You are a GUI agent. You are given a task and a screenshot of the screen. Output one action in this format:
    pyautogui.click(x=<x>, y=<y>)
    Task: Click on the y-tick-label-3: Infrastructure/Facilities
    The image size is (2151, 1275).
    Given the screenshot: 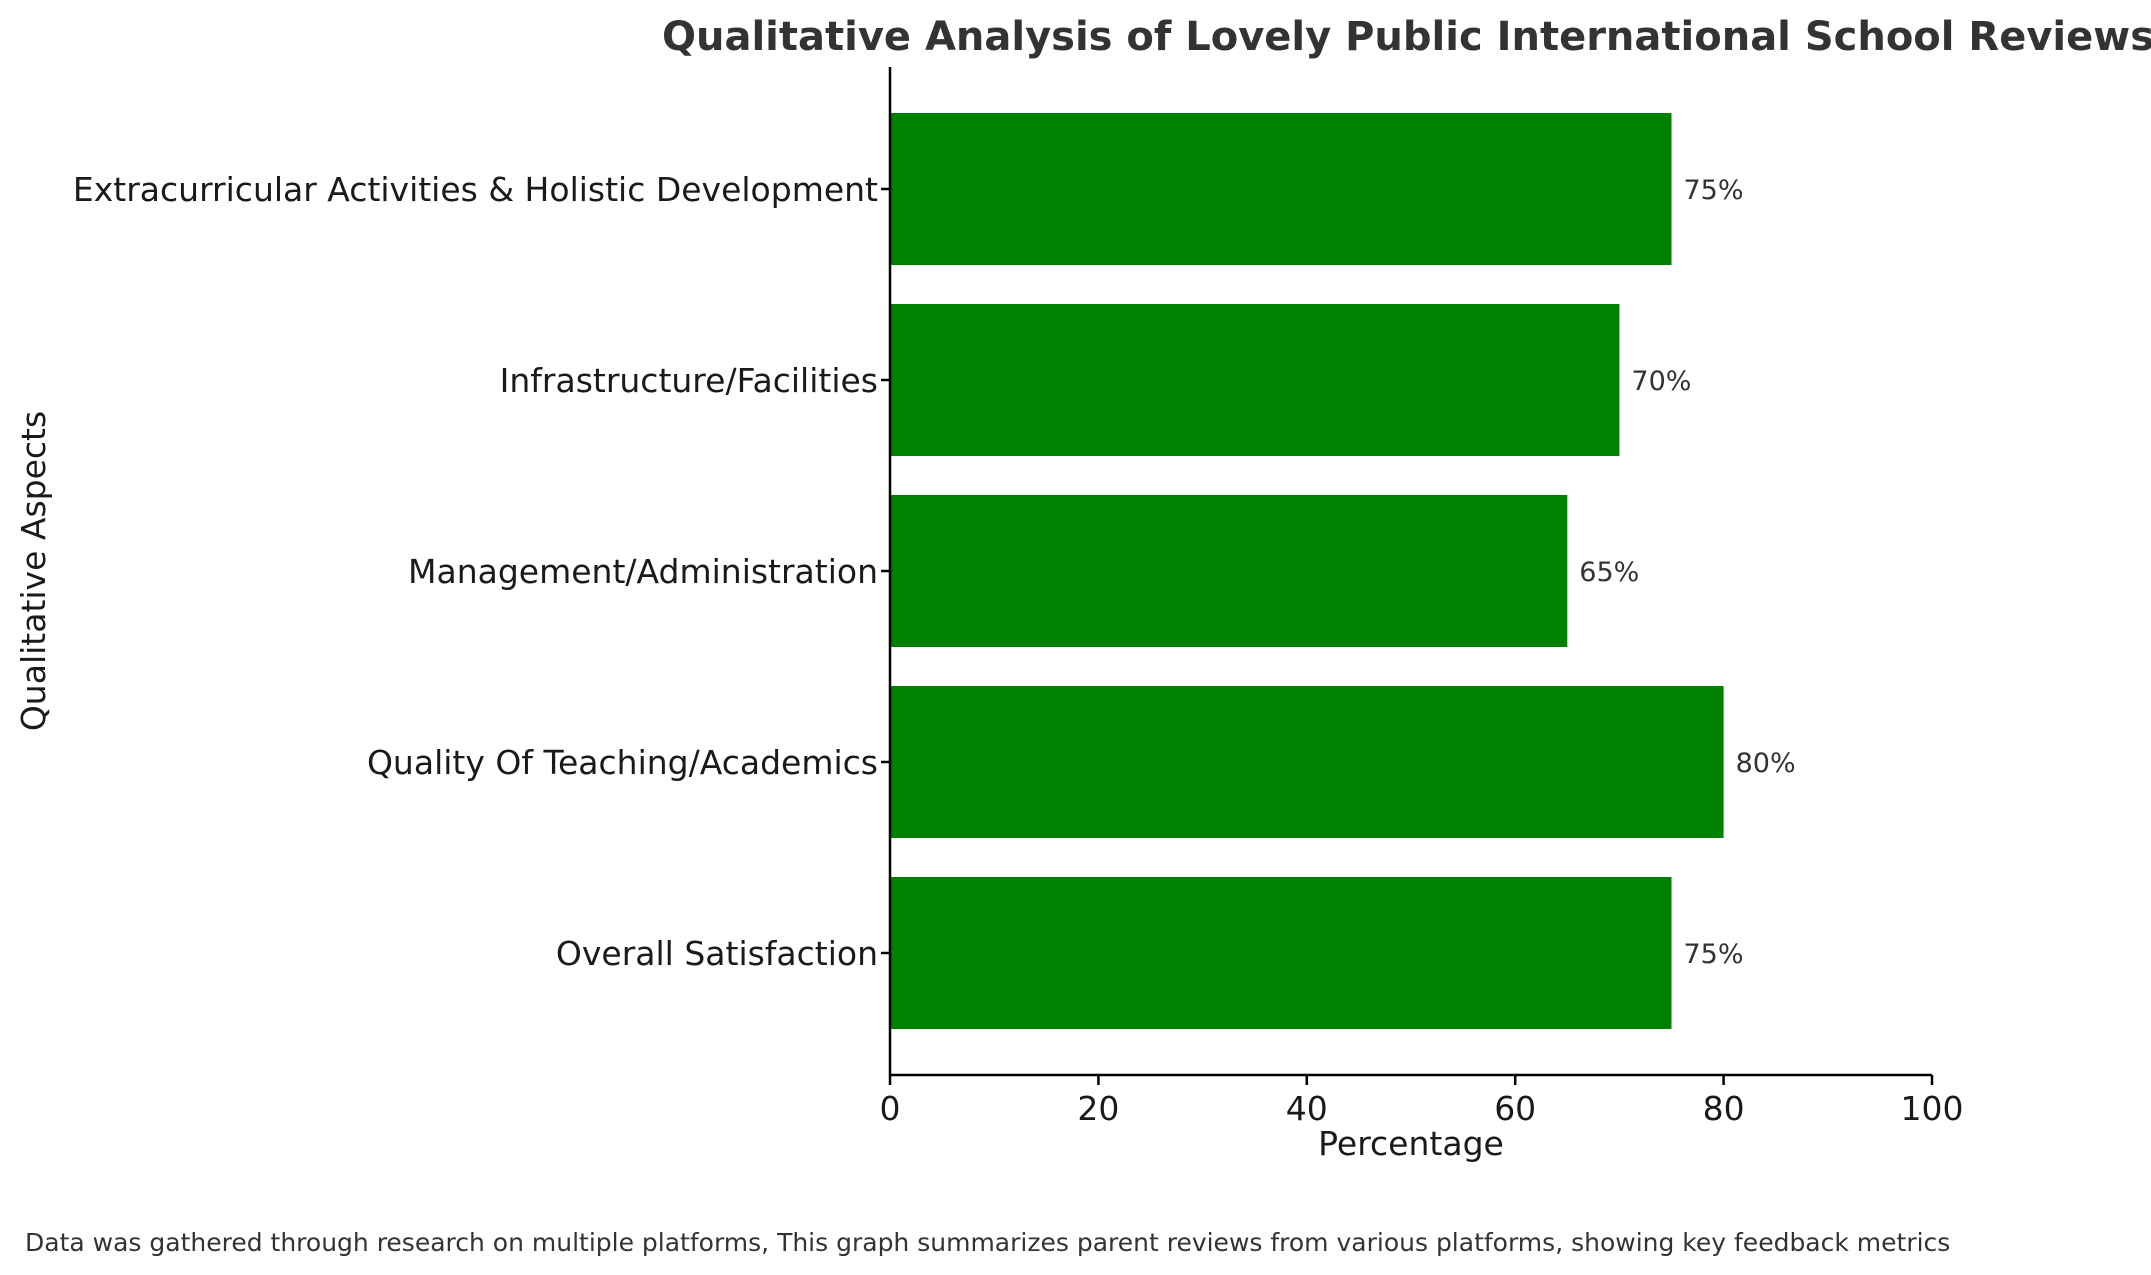 What is the action you would take?
    pyautogui.click(x=689, y=380)
    